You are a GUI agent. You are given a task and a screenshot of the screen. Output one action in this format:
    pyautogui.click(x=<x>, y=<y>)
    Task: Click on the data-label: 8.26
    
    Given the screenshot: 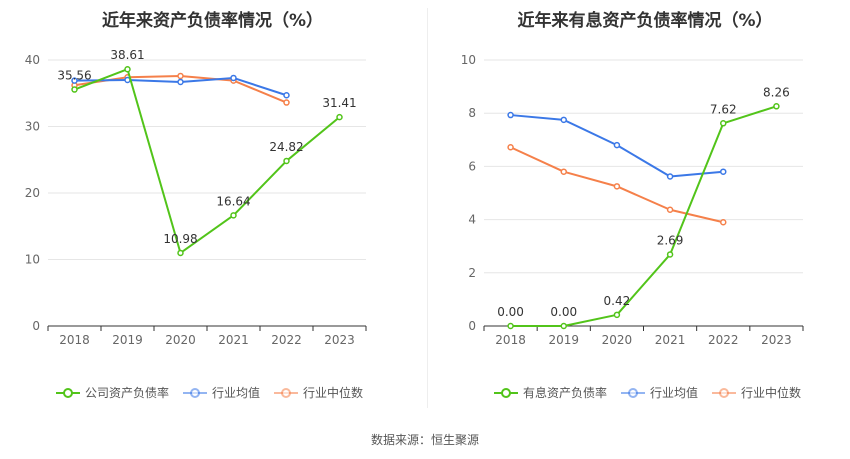 What is the action you would take?
    pyautogui.click(x=776, y=92)
    